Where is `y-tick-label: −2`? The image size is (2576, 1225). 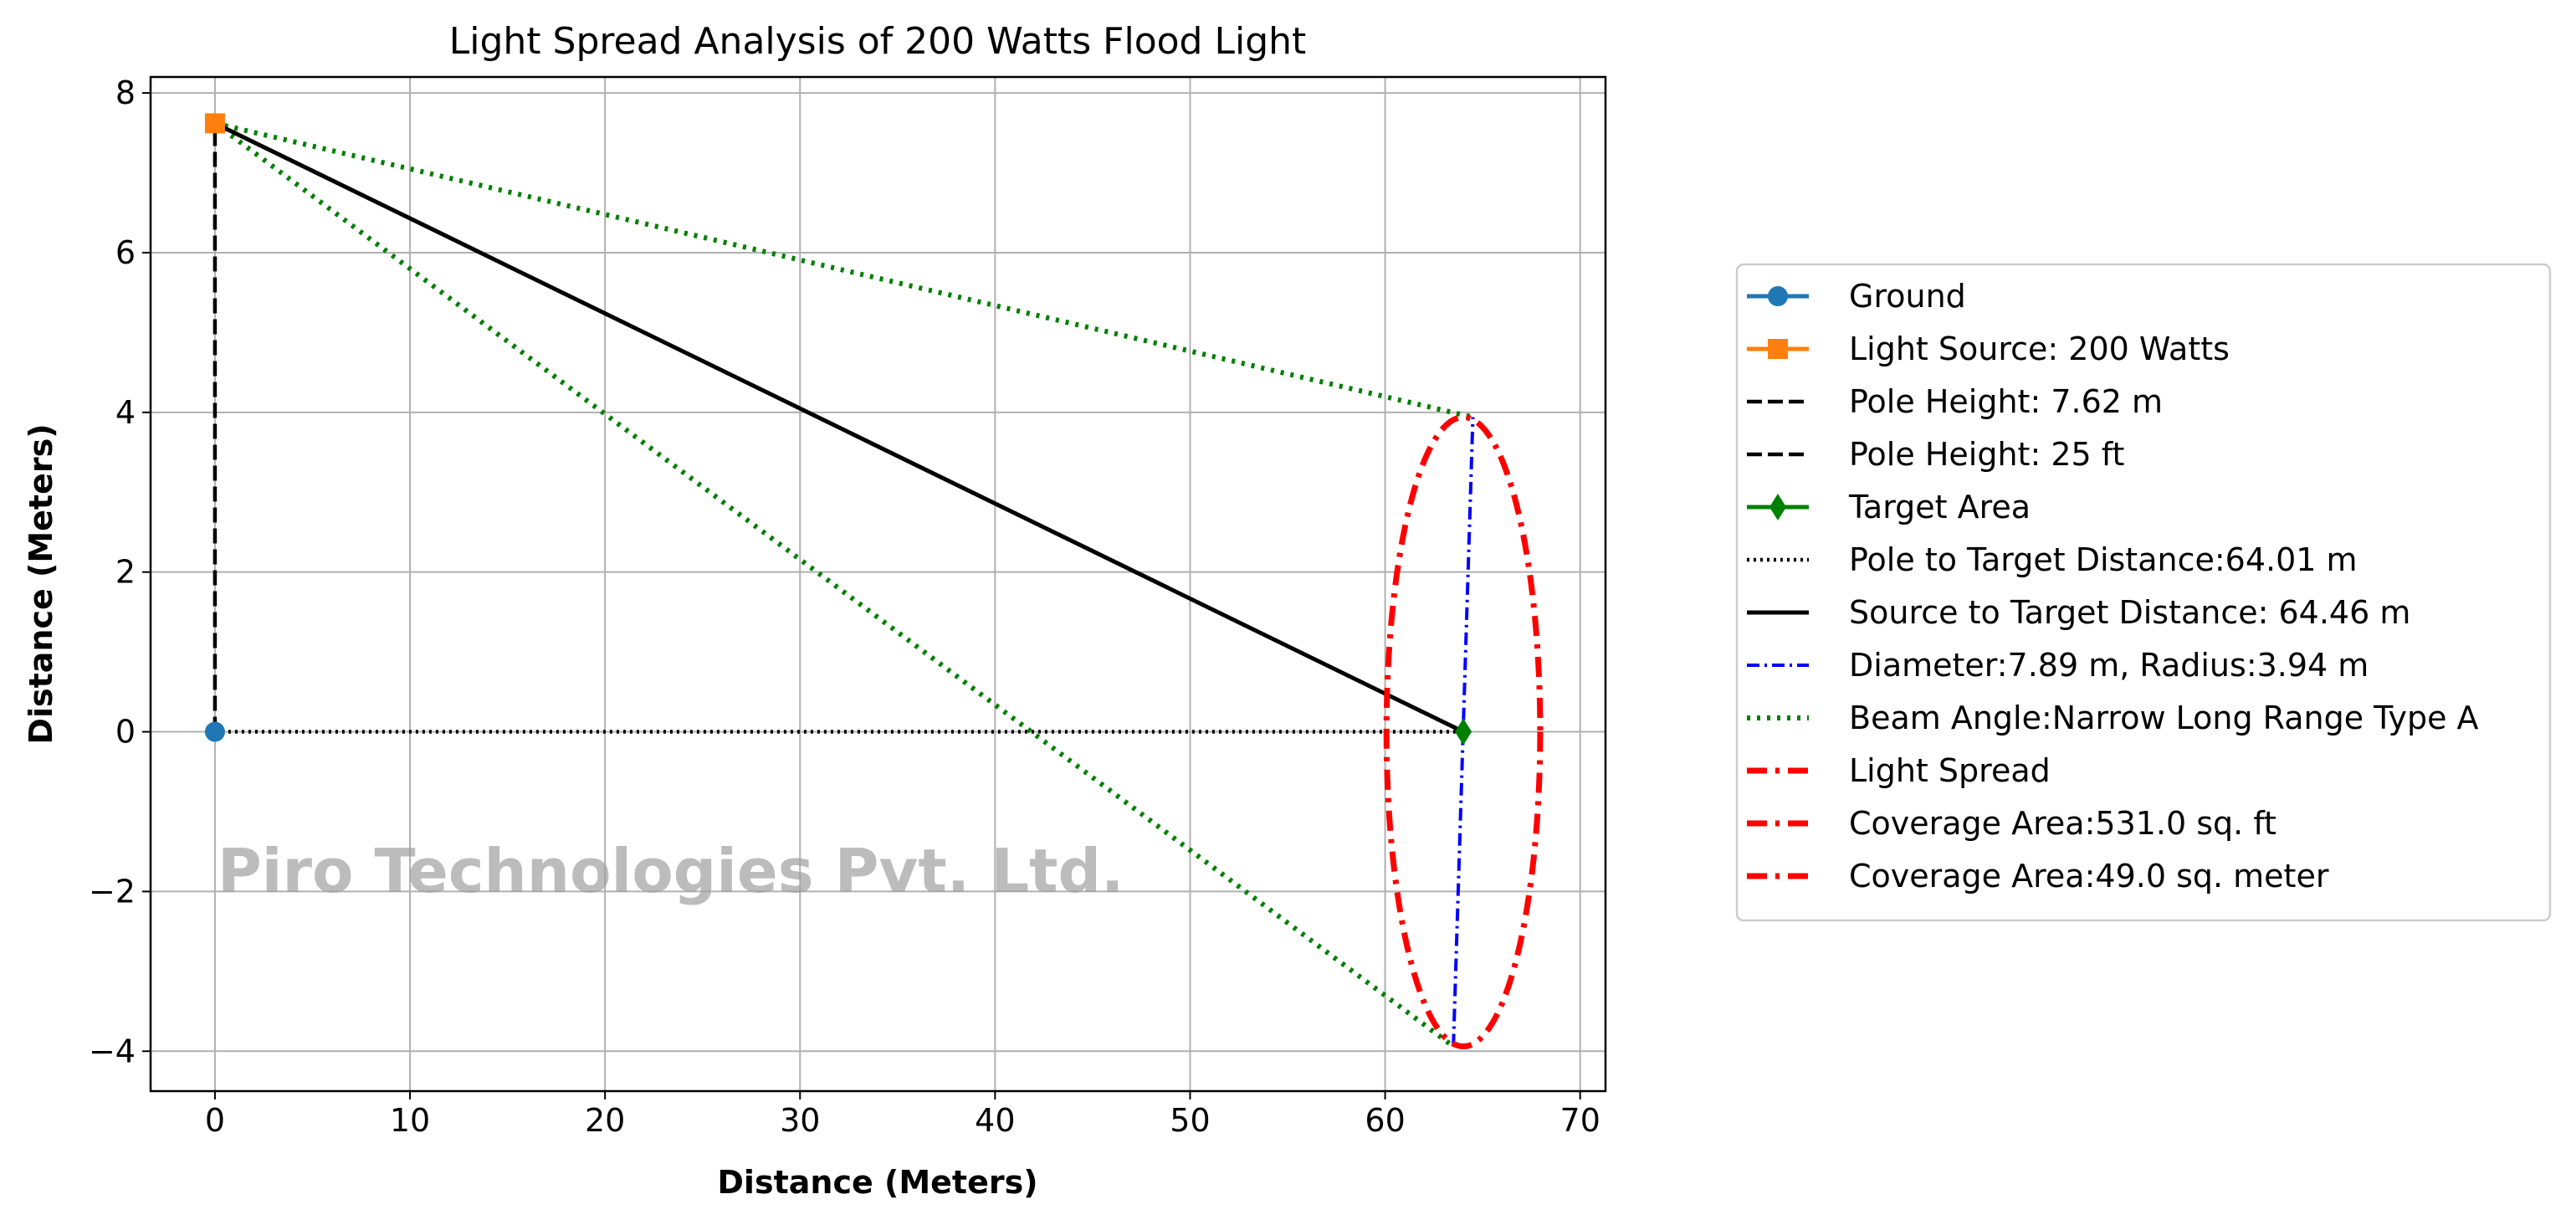 y-tick-label: −2 is located at coordinates (113, 891).